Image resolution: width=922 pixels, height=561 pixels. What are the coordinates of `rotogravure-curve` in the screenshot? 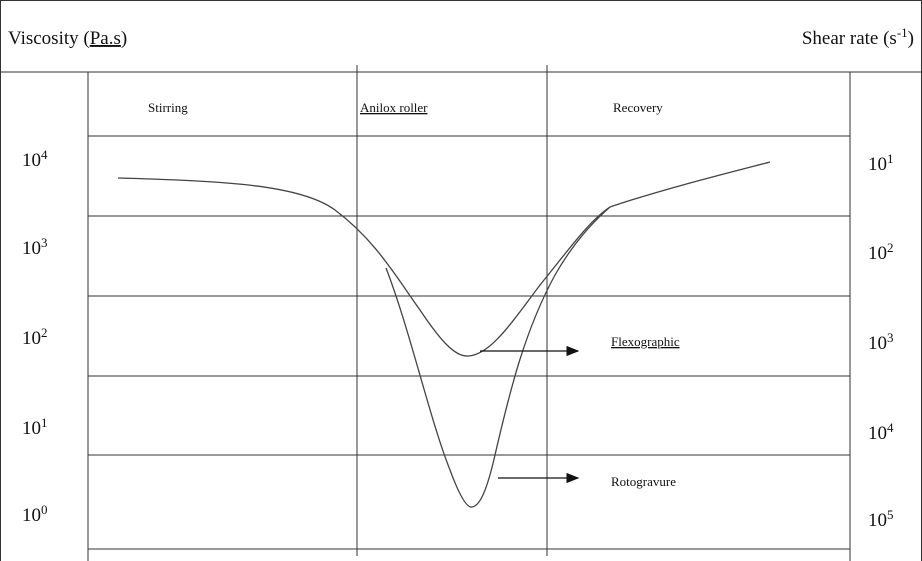 It's located at (498, 357).